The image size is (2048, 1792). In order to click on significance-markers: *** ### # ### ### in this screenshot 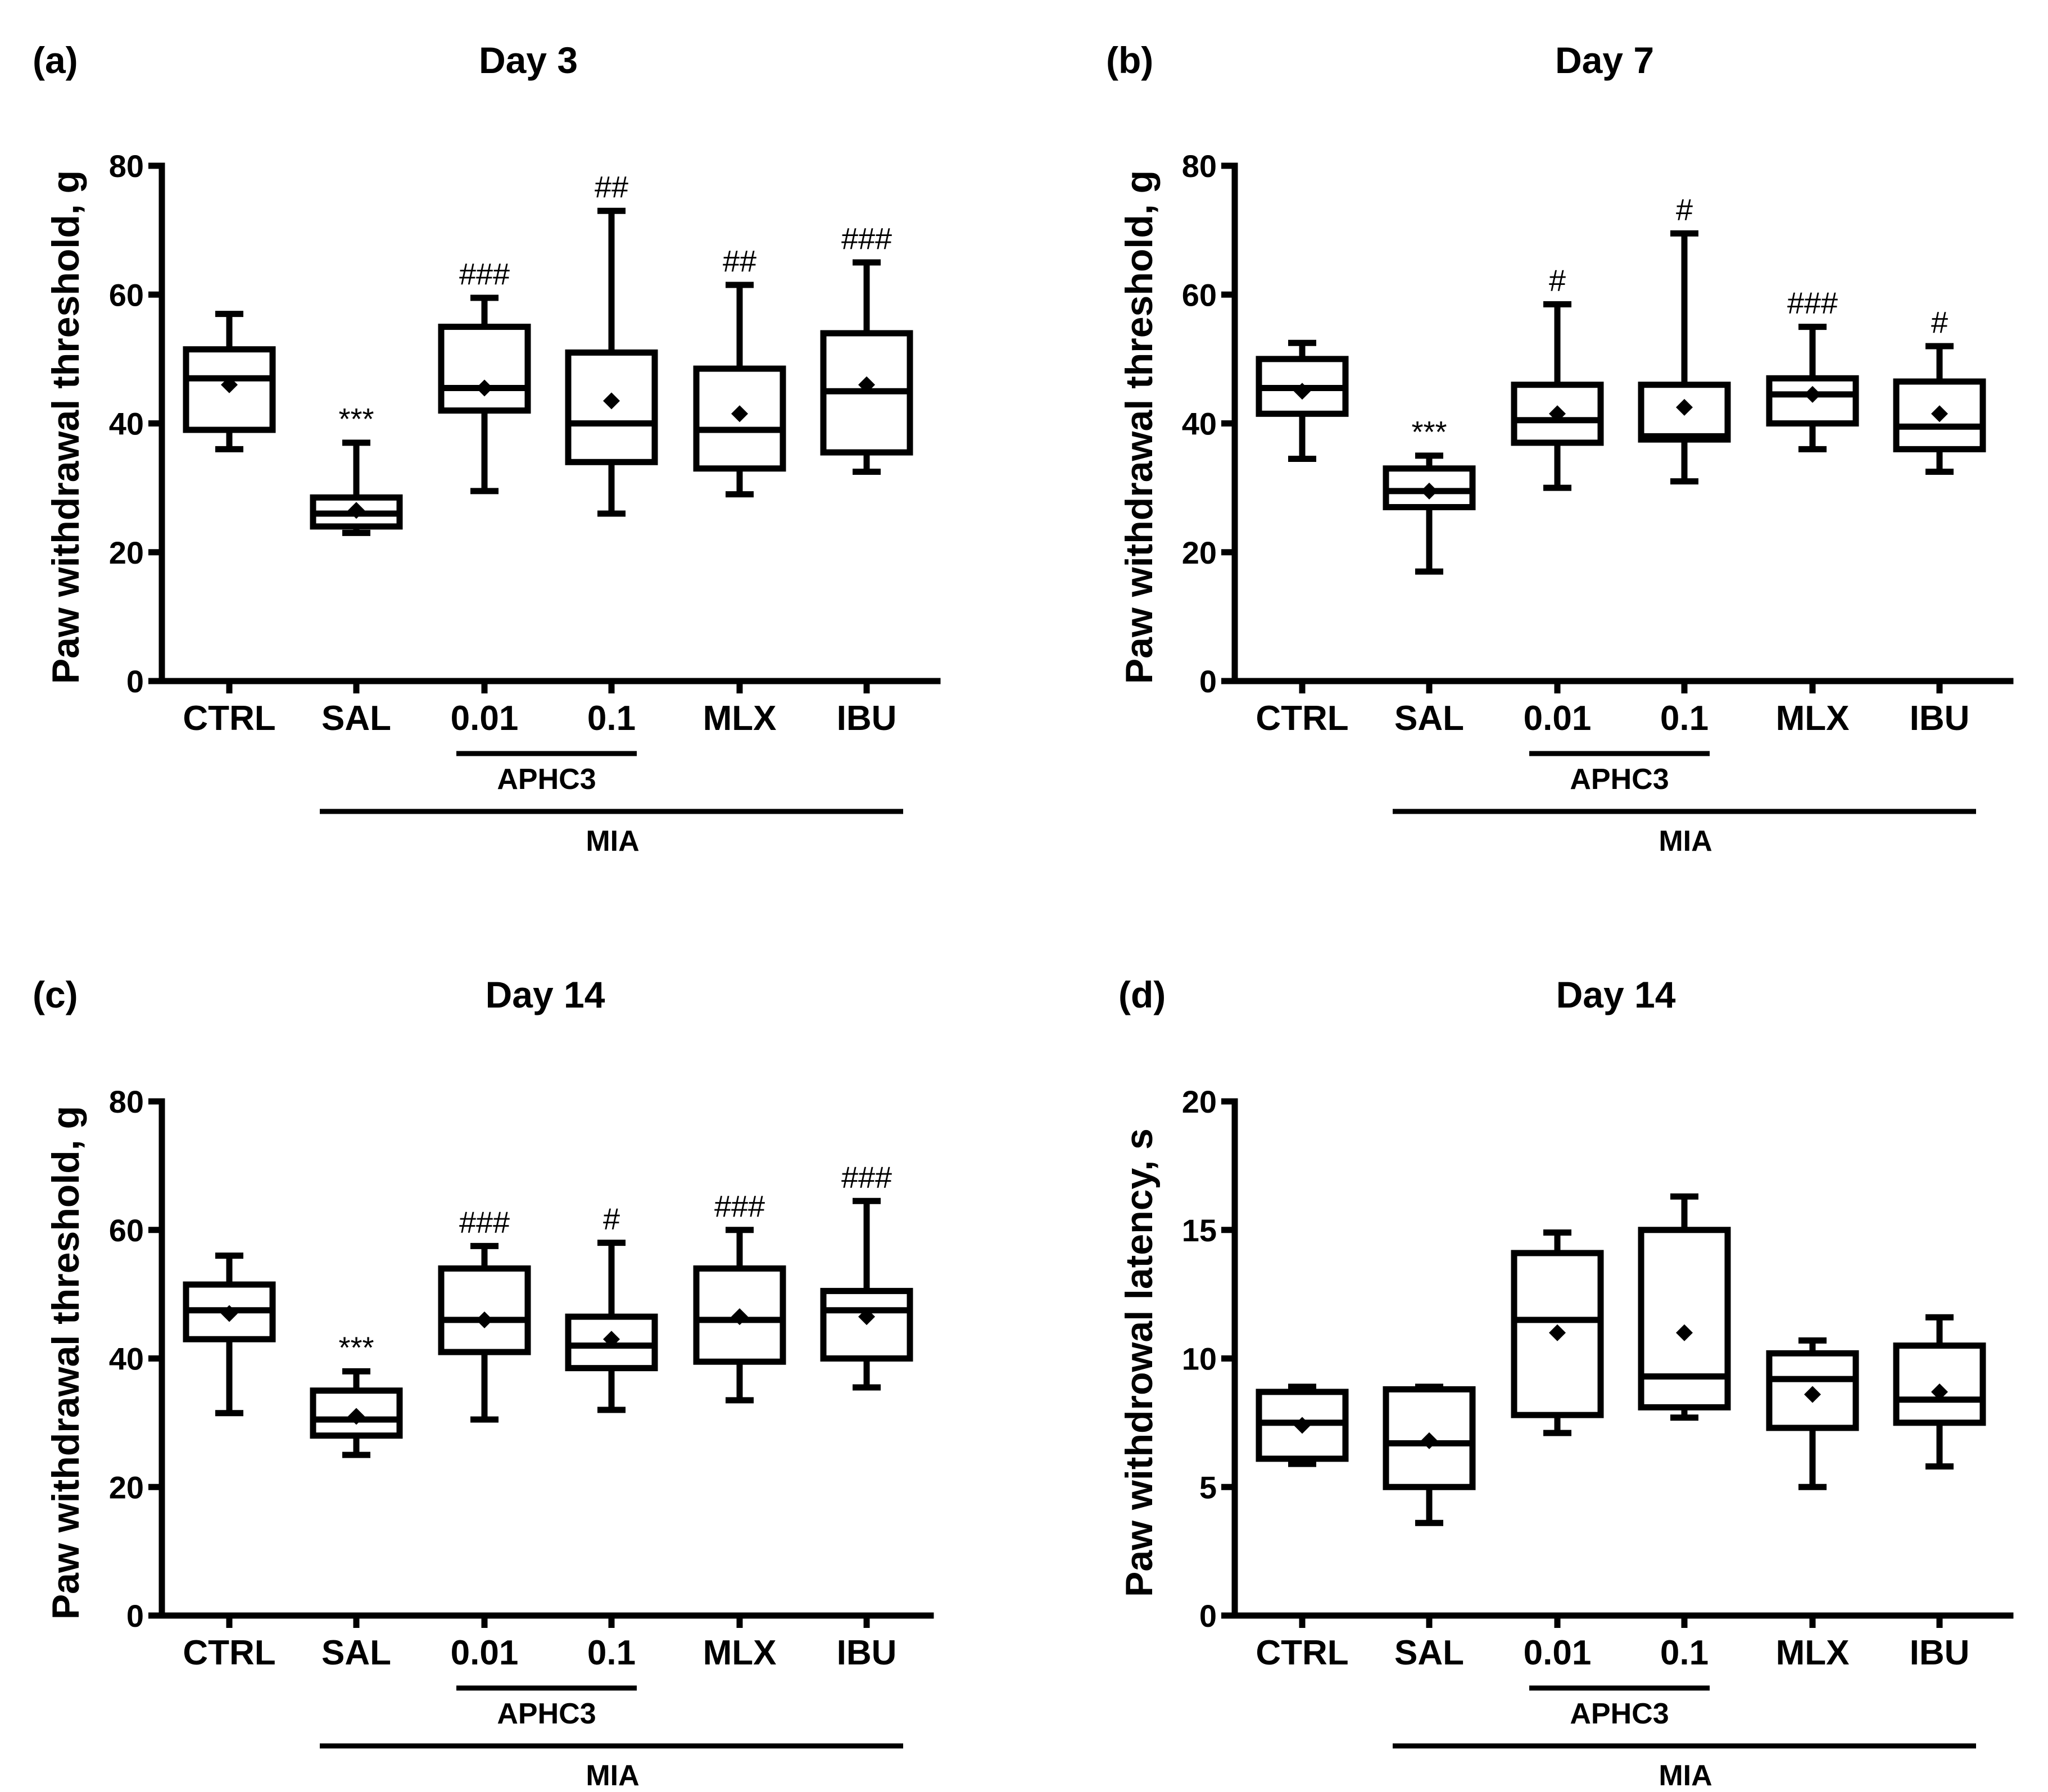, I will do `click(615, 1262)`.